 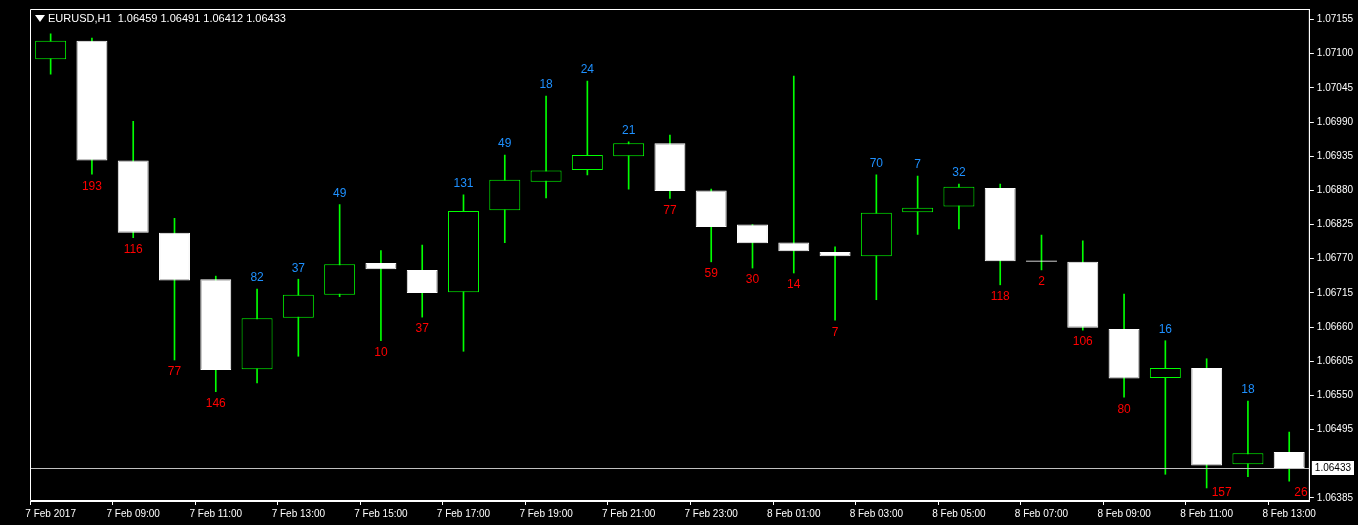 I want to click on x-tick-label: 7 Feb 23:00, so click(x=711, y=513).